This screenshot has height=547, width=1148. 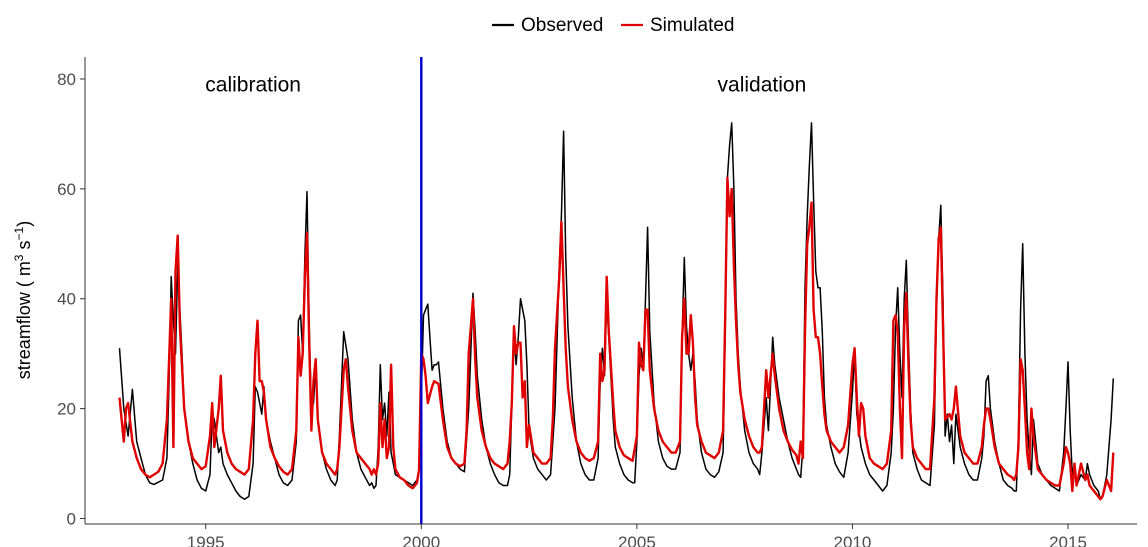 I want to click on legend-simulated-label: Simulated, so click(x=692, y=25).